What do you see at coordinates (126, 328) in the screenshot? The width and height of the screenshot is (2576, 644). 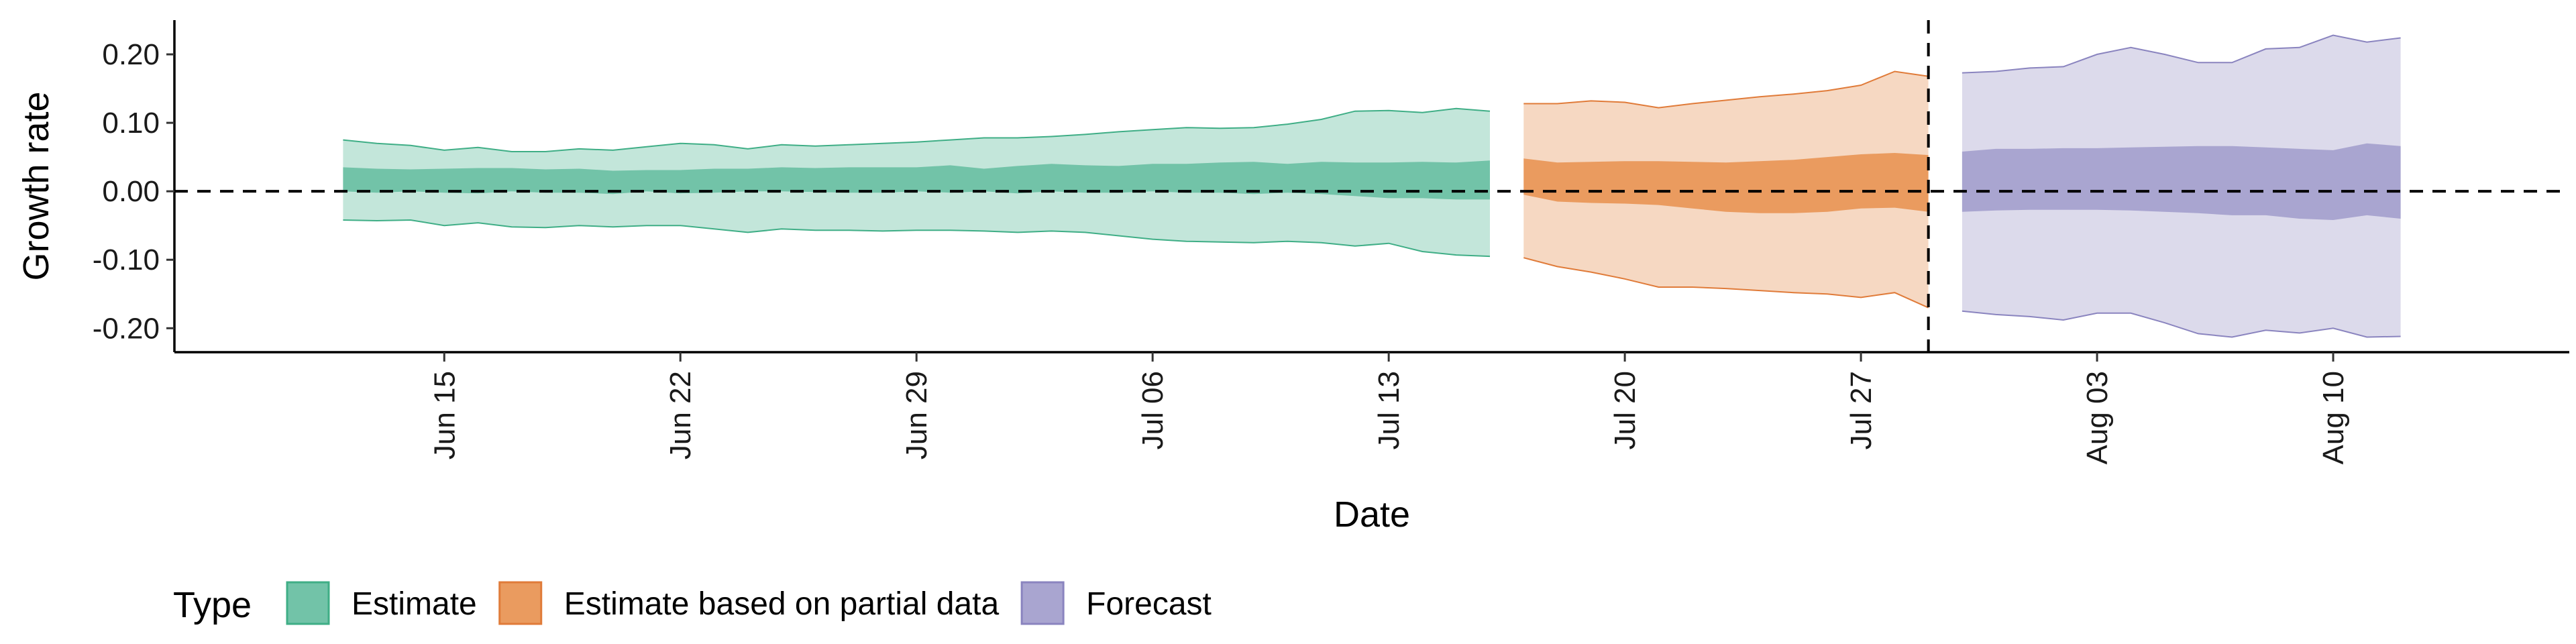 I see `y-tick-label: -0.20` at bounding box center [126, 328].